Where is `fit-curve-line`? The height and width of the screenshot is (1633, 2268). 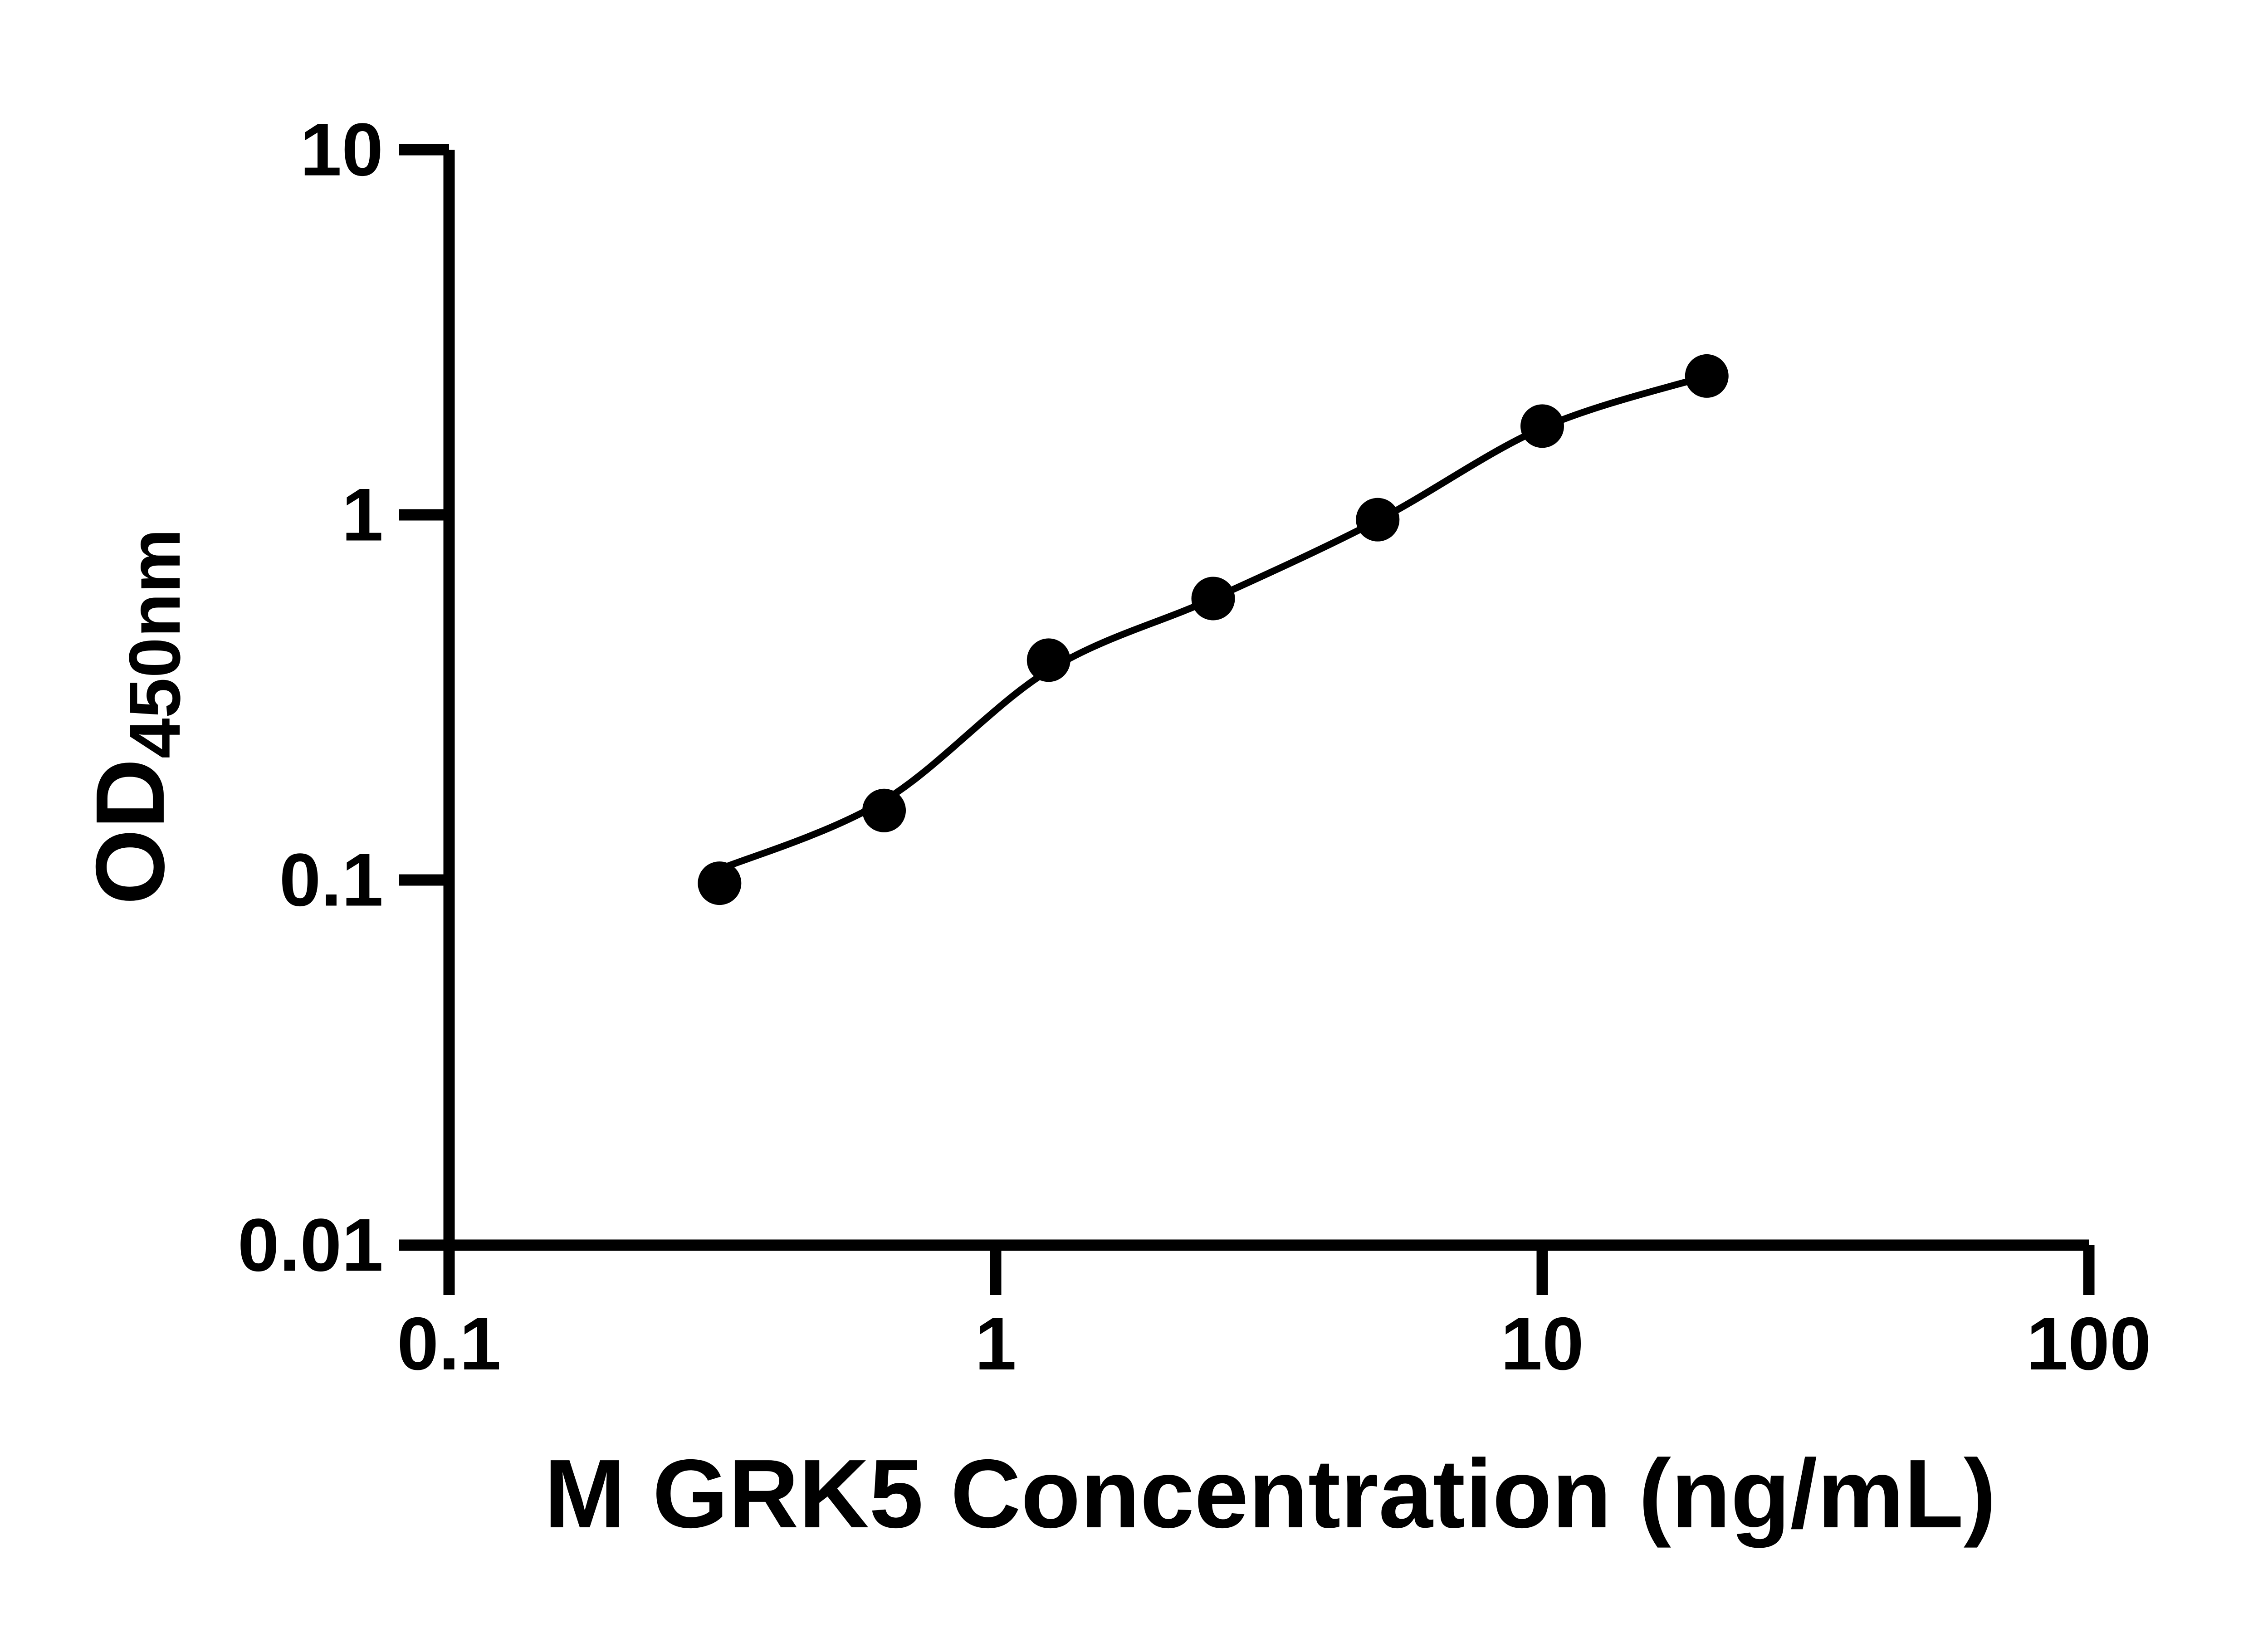
fit-curve-line is located at coordinates (1213, 622).